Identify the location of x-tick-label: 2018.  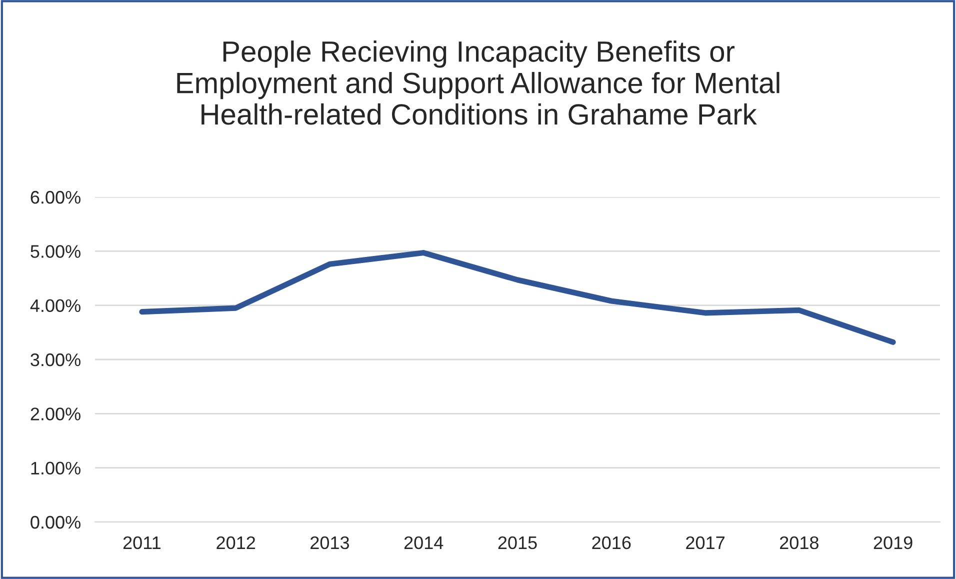
(799, 543).